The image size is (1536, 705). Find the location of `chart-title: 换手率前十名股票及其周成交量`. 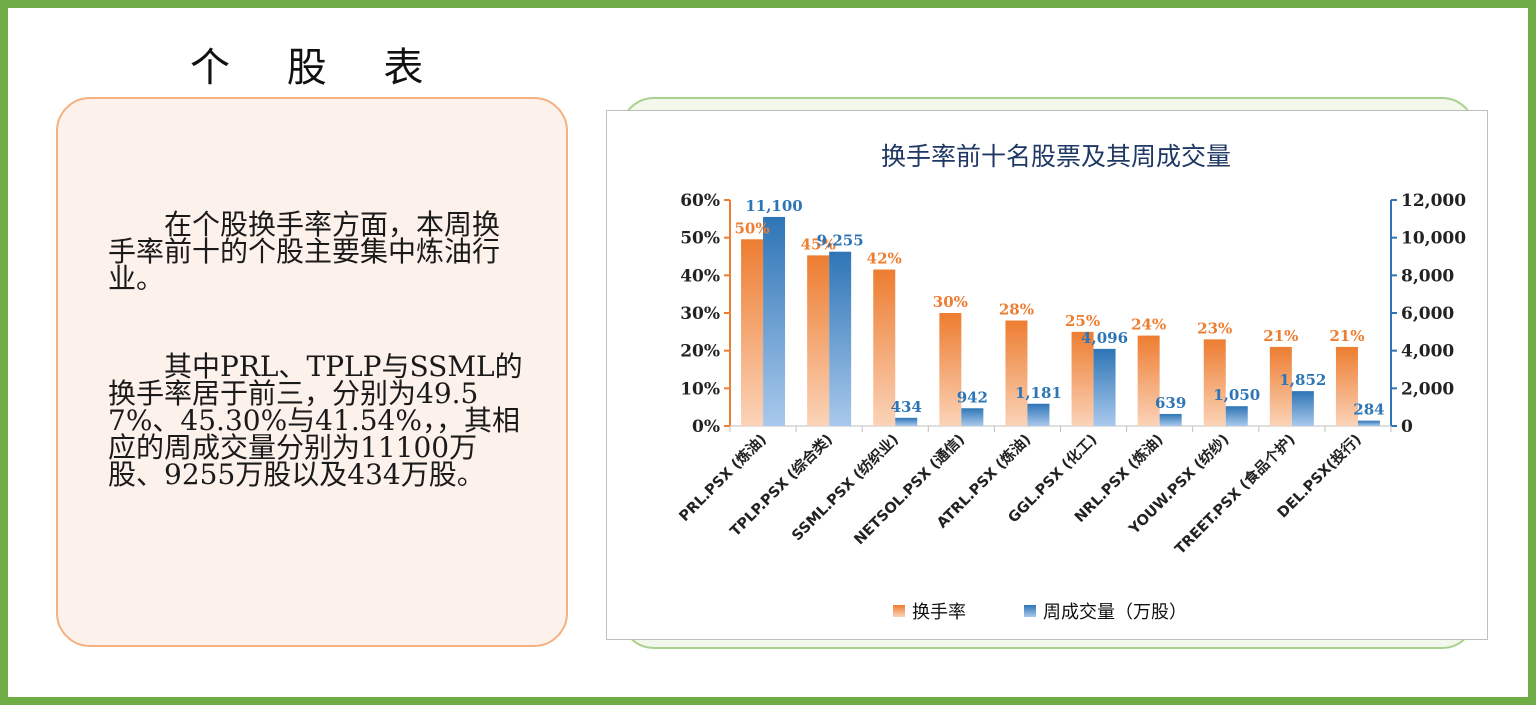

chart-title: 换手率前十名股票及其周成交量 is located at coordinates (1056, 156).